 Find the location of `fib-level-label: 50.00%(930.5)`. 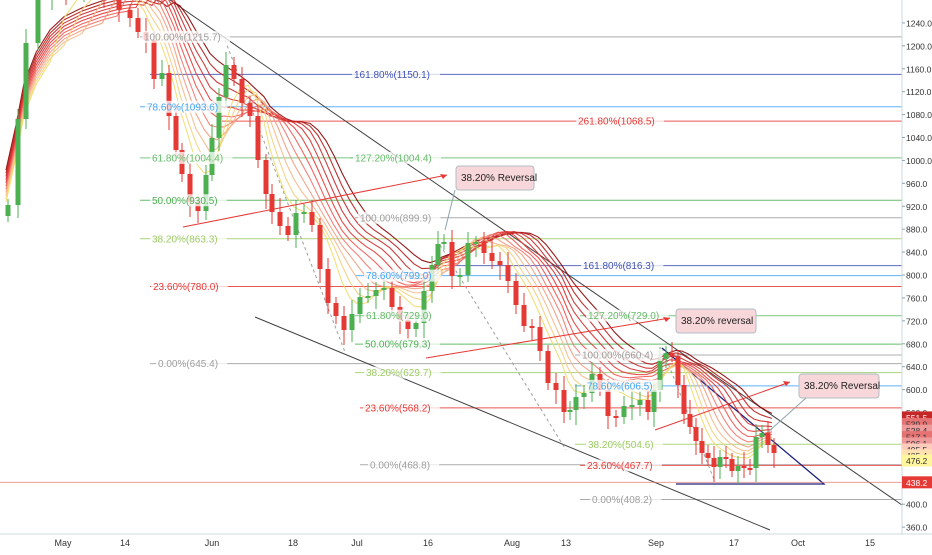

fib-level-label: 50.00%(930.5) is located at coordinates (185, 201).